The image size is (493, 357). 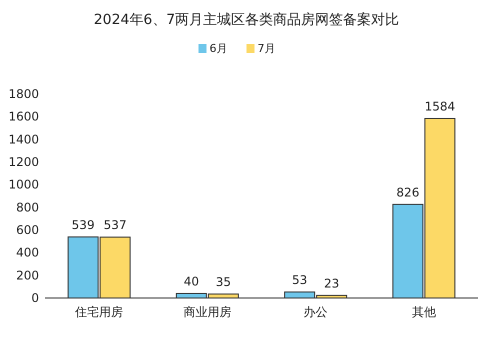 I want to click on data-label: 40, so click(x=192, y=281).